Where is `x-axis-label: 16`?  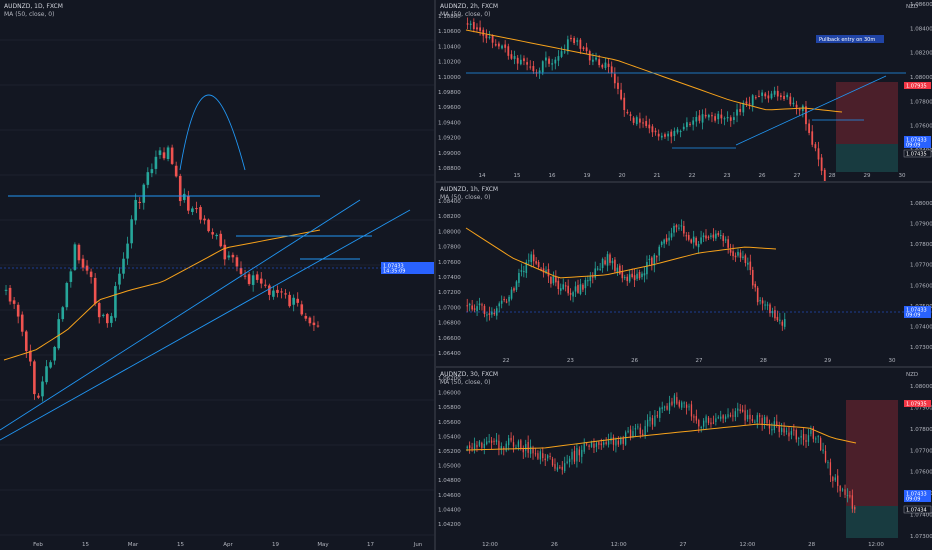 x-axis-label: 16 is located at coordinates (552, 176).